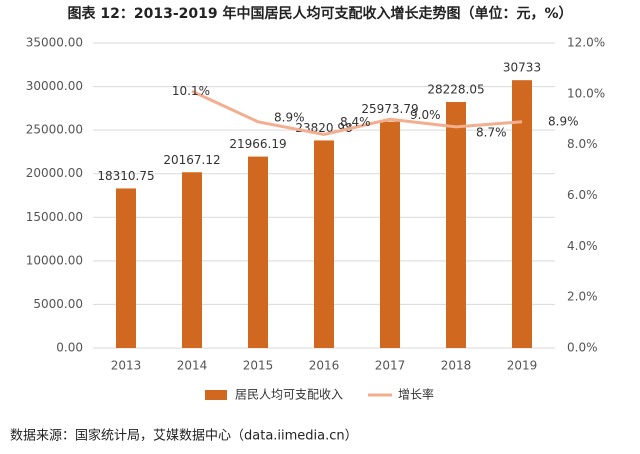  What do you see at coordinates (582, 297) in the screenshot?
I see `y2-tick-label: 2.0%` at bounding box center [582, 297].